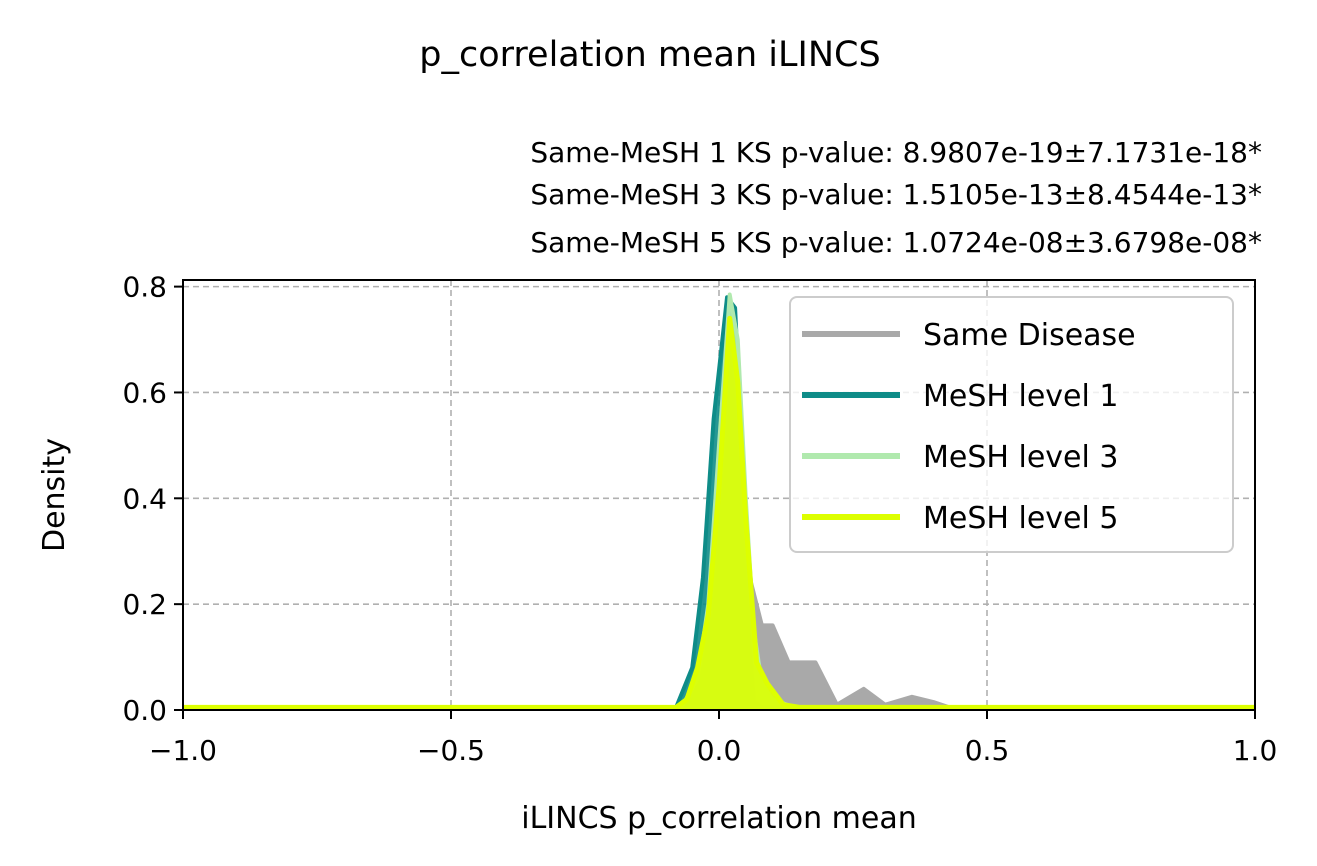 The image size is (1317, 866). I want to click on x-tick-label: −0.5, so click(451, 750).